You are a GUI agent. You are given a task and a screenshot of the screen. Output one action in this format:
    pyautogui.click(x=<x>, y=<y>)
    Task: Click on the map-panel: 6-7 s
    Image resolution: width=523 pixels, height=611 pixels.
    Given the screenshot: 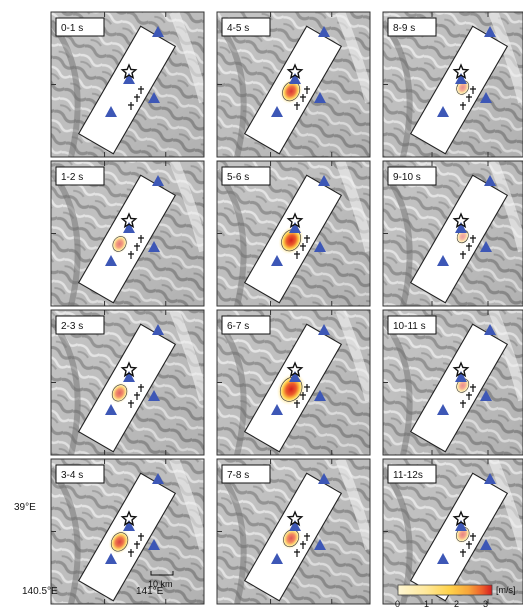 What is the action you would take?
    pyautogui.click(x=293, y=382)
    